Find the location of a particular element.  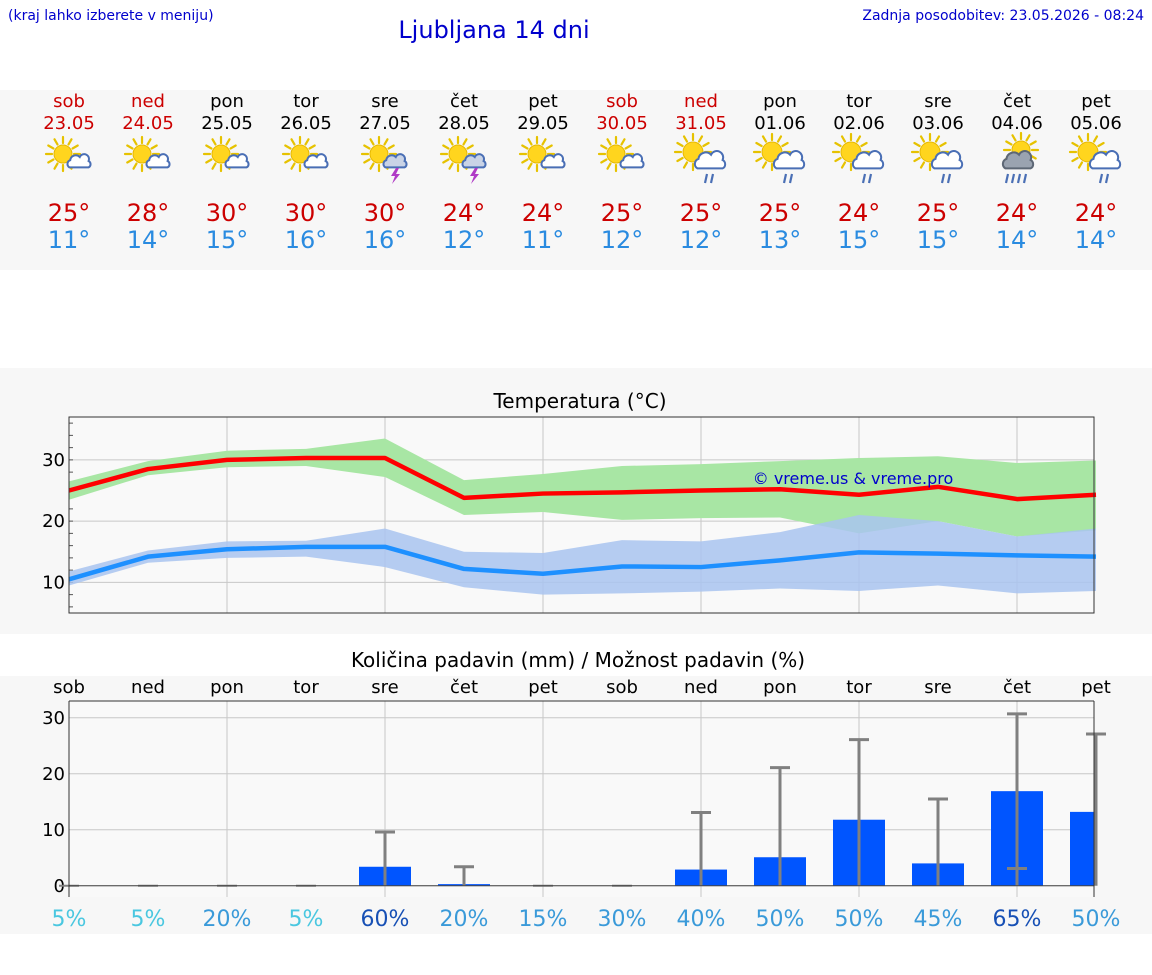

location-hint: (kraj lahko izberete v meniju) is located at coordinates (111, 16).